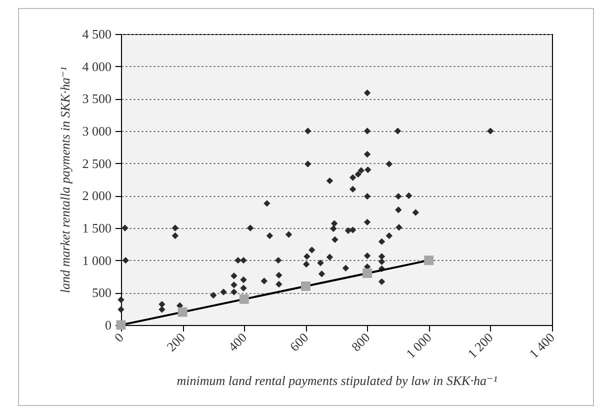 The image size is (603, 414). I want to click on y-tick-label: 0, so click(108, 325).